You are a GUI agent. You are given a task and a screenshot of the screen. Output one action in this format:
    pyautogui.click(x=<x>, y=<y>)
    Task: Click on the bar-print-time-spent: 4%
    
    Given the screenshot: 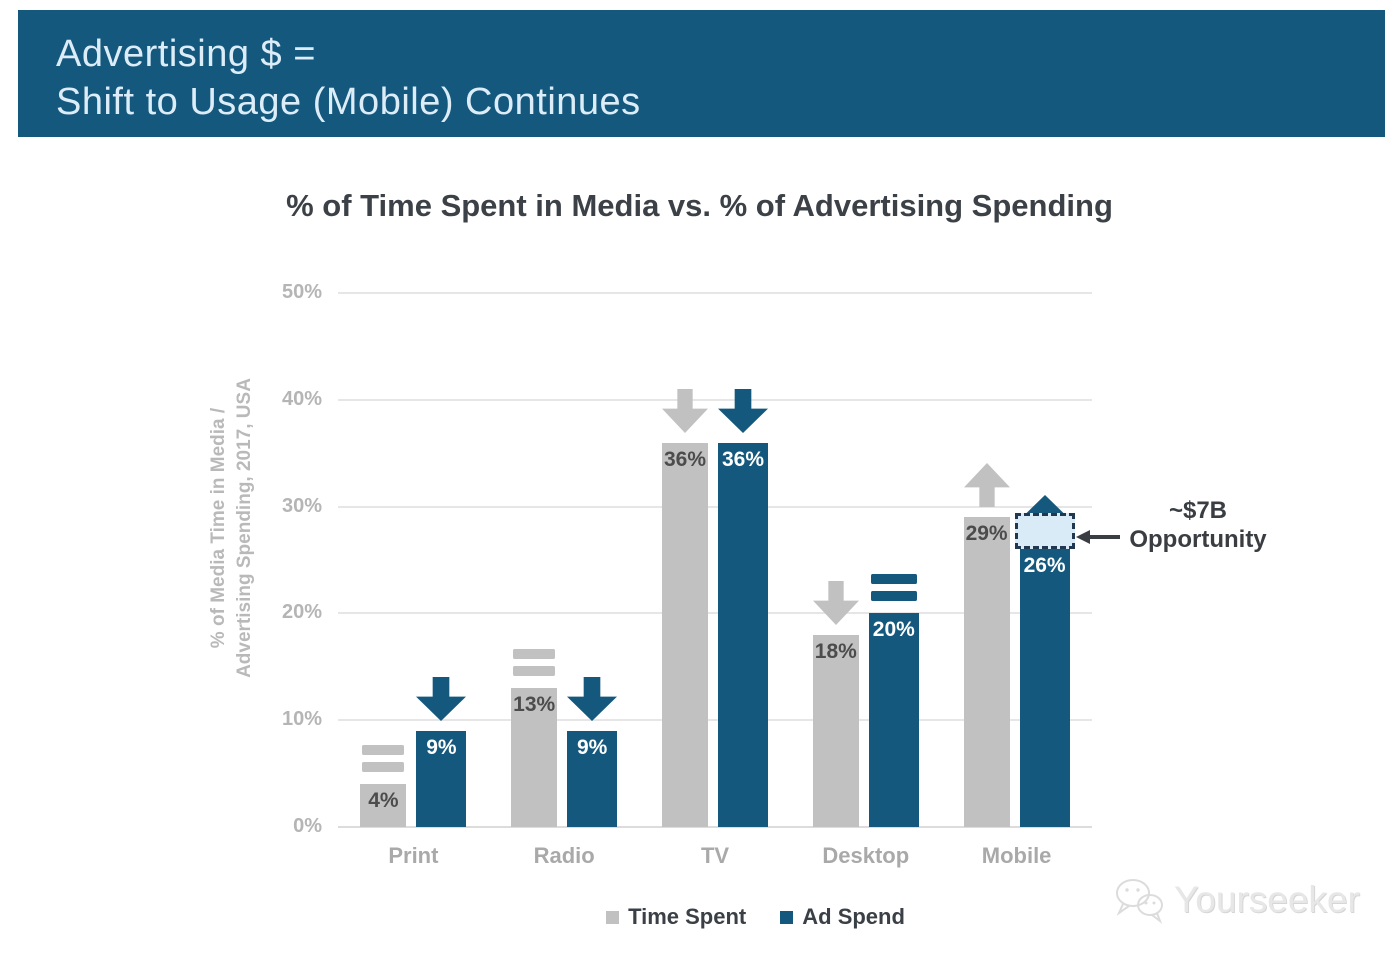 What is the action you would take?
    pyautogui.click(x=383, y=805)
    